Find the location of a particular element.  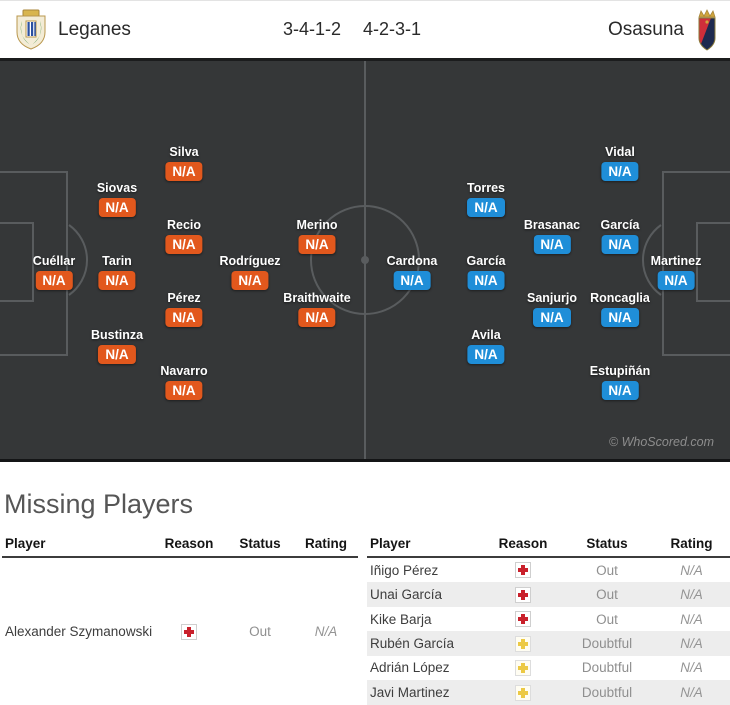

missing-player-name: Alexander Szymanowski is located at coordinates (78, 631).